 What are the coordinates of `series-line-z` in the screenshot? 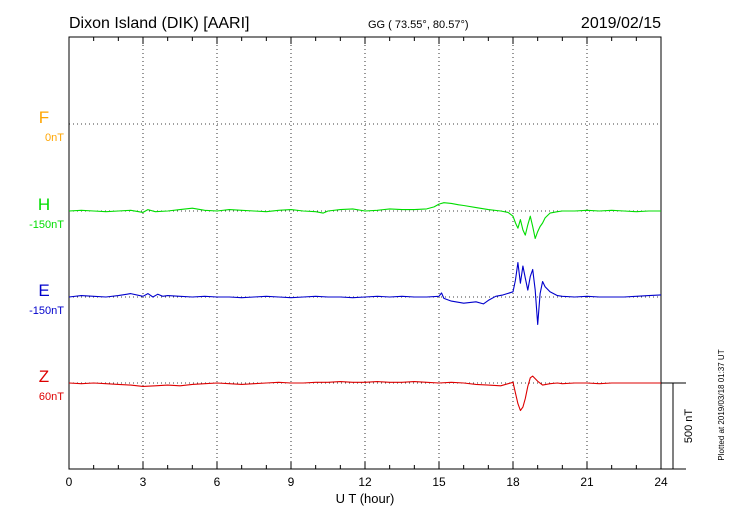 It's located at (364, 393).